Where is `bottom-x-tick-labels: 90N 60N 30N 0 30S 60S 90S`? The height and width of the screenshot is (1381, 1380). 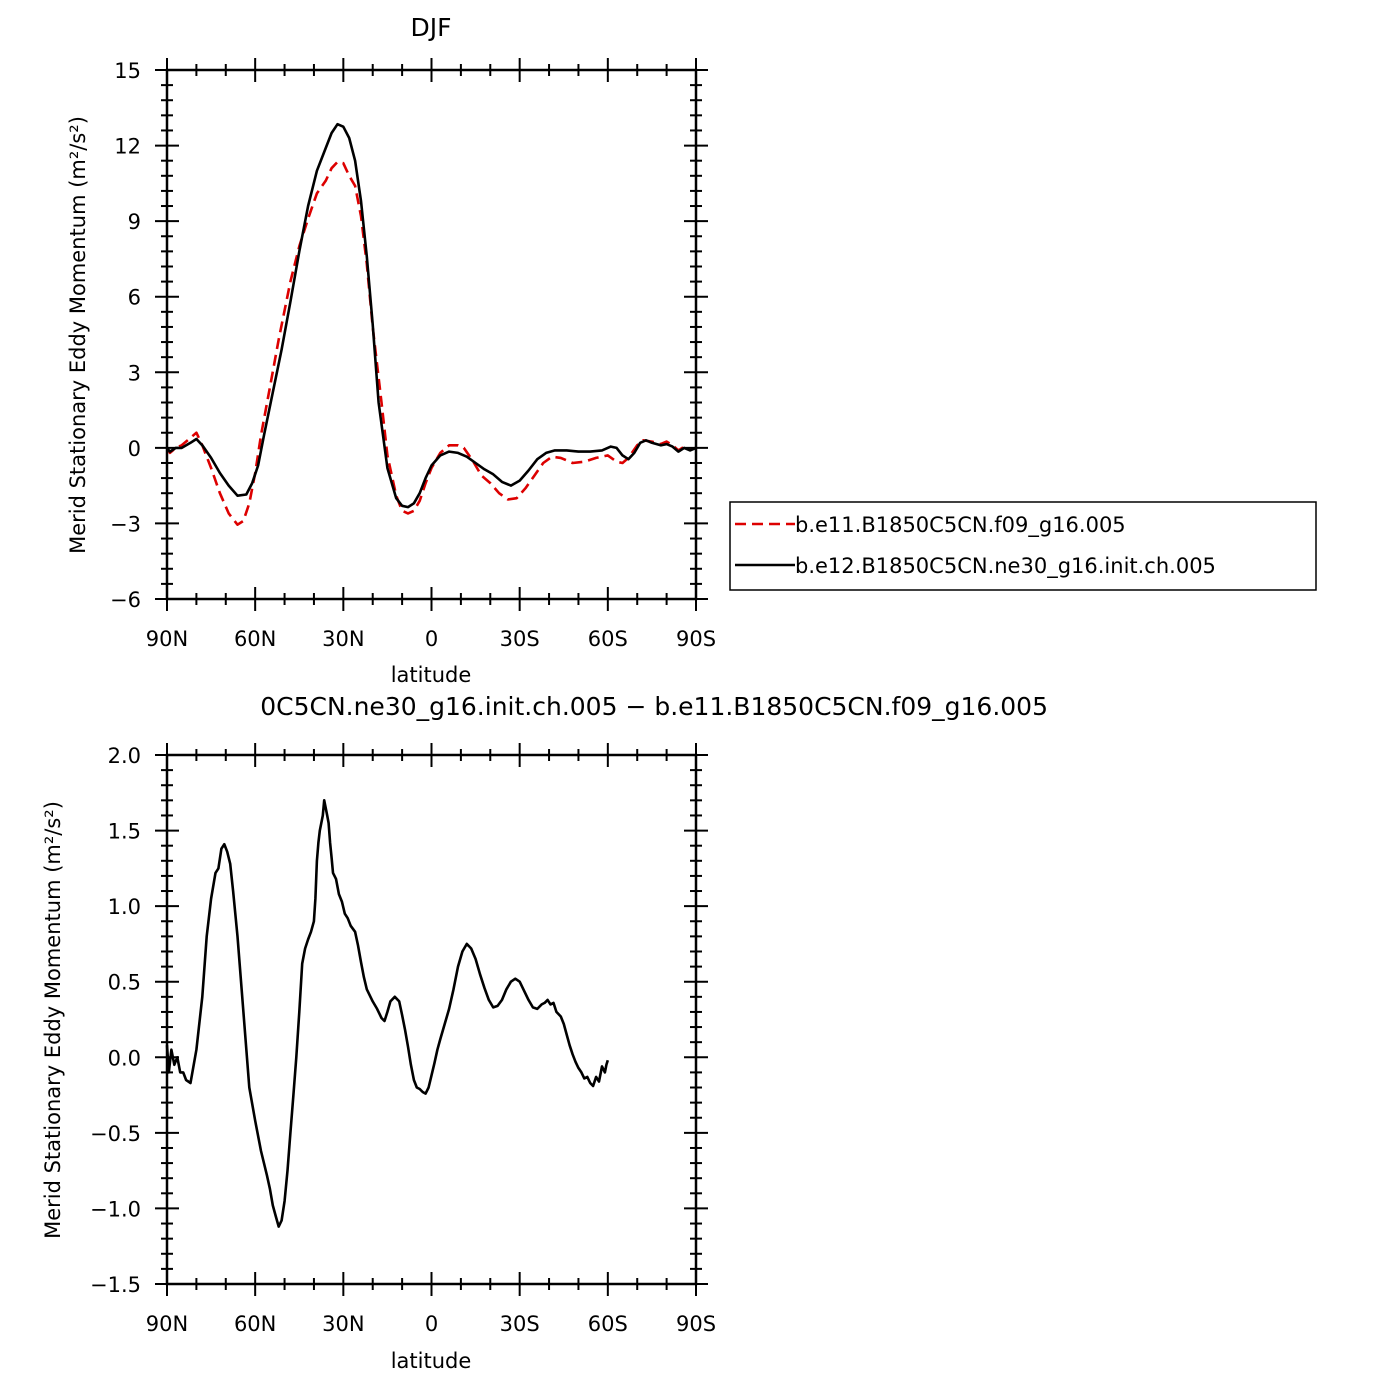
bottom-x-tick-labels: 90N 60N 30N 0 30S 60S 90S is located at coordinates (431, 1324).